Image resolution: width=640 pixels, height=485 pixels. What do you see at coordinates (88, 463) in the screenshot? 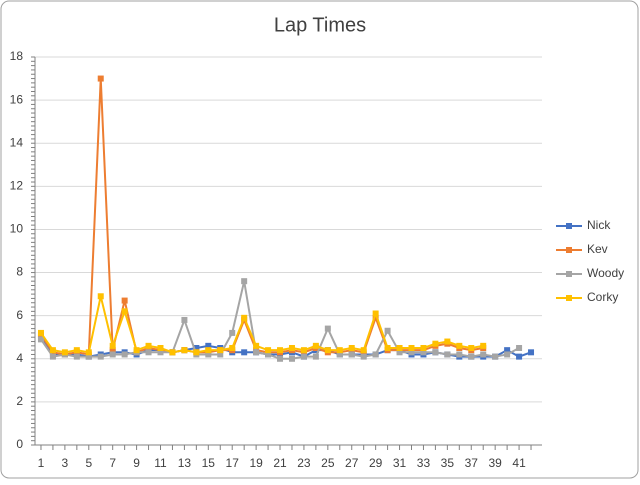
I see `x-tick-label: 5` at bounding box center [88, 463].